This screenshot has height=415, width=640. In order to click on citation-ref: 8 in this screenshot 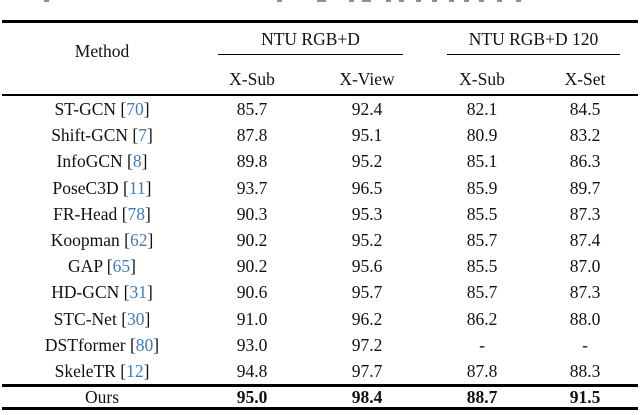, I will do `click(137, 161)`.